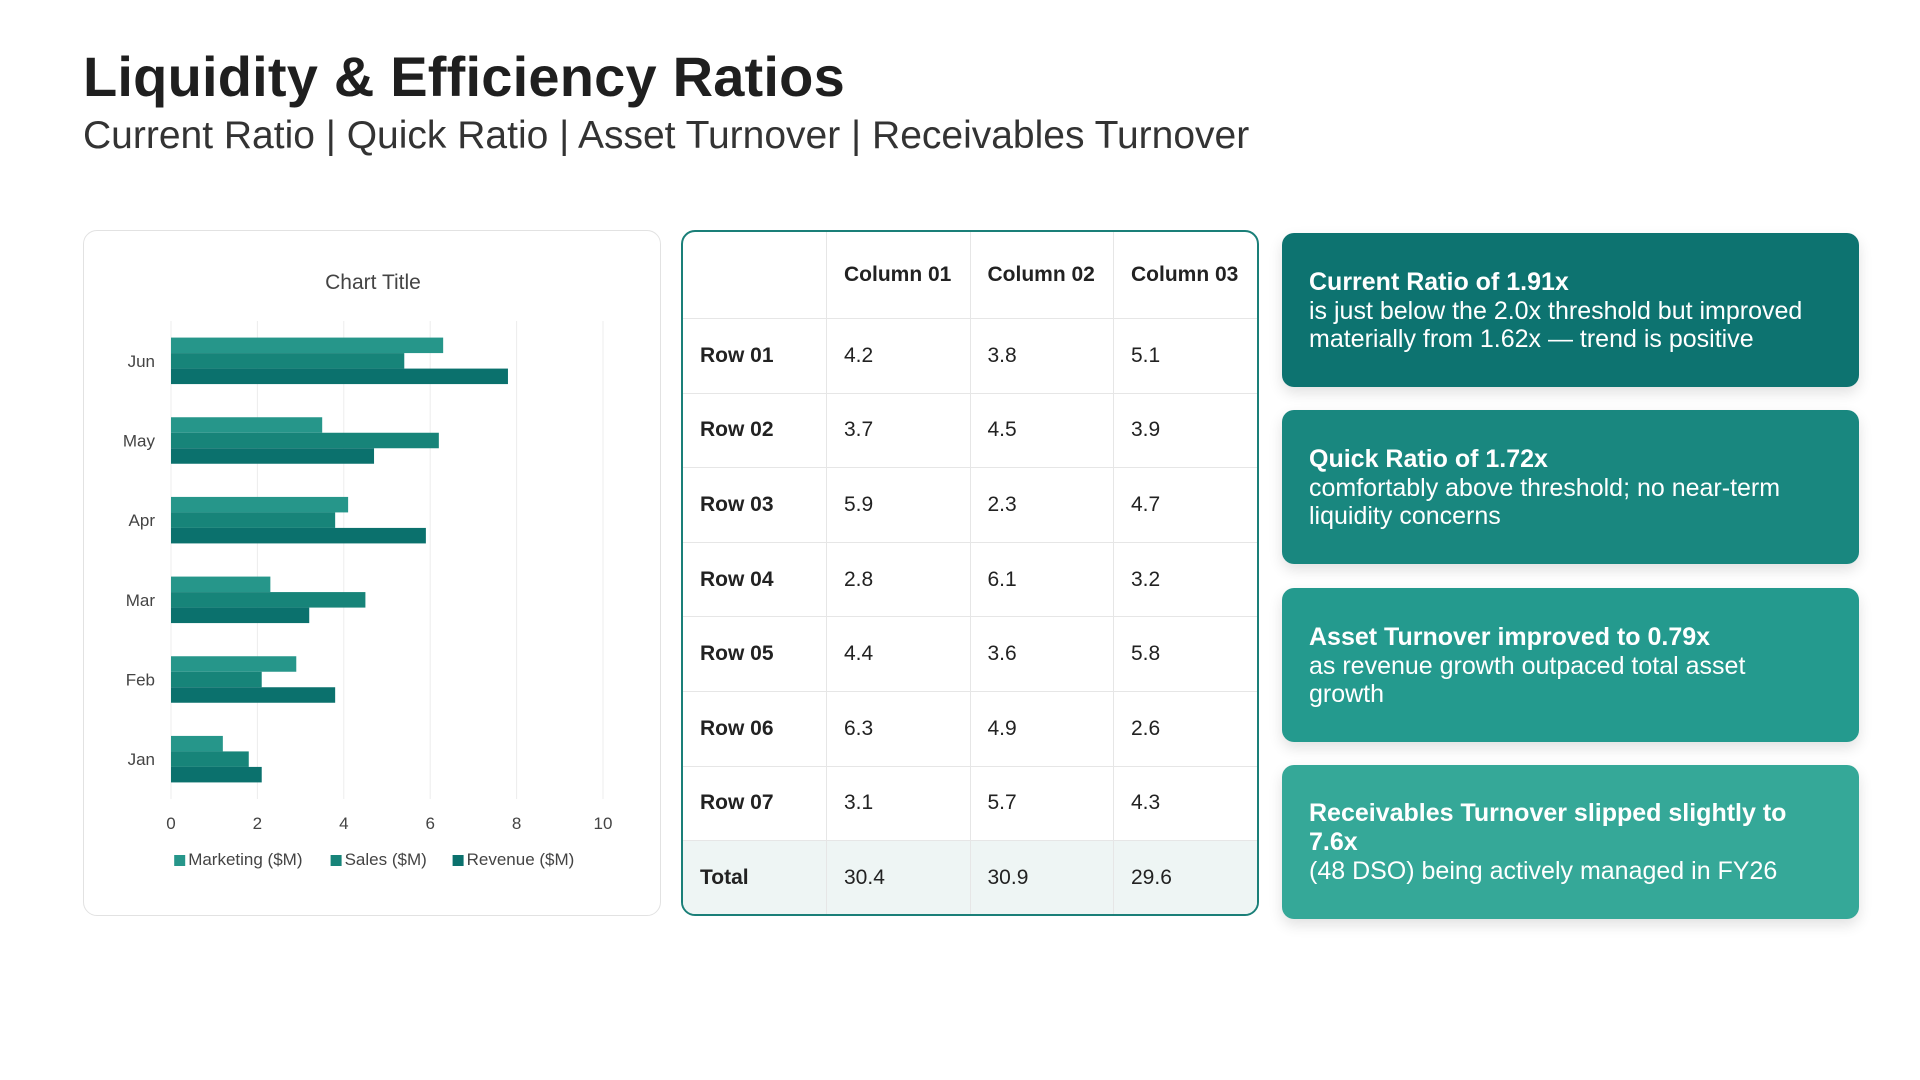  What do you see at coordinates (1185, 505) in the screenshot?
I see `table-cell: 4.7` at bounding box center [1185, 505].